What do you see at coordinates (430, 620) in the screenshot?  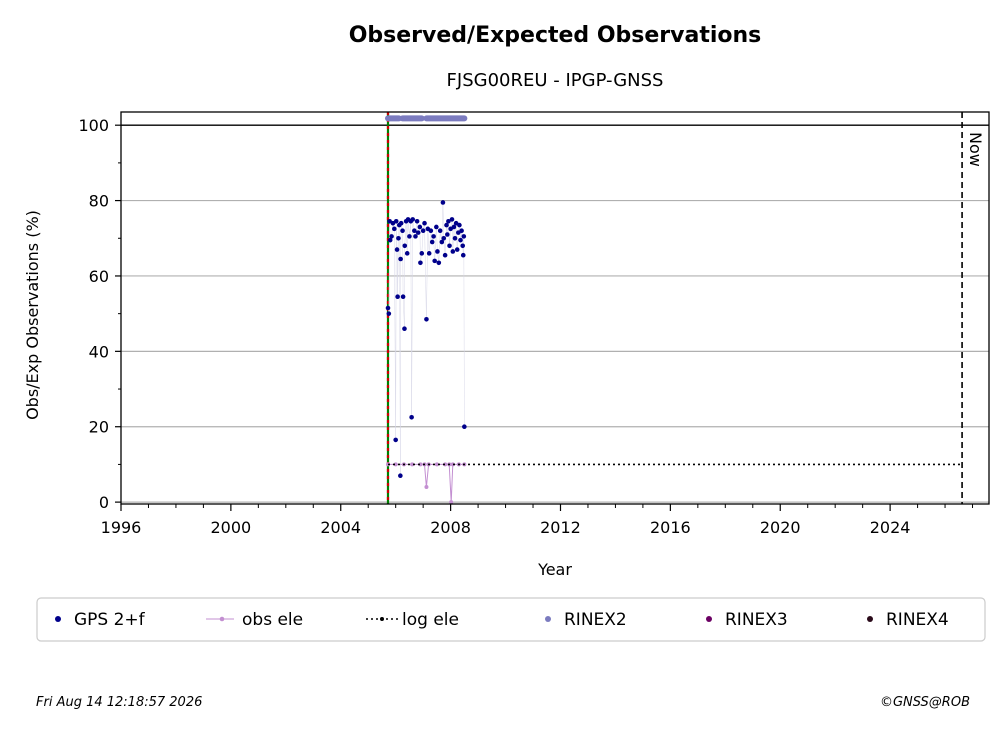 I see `legend-label: log ele` at bounding box center [430, 620].